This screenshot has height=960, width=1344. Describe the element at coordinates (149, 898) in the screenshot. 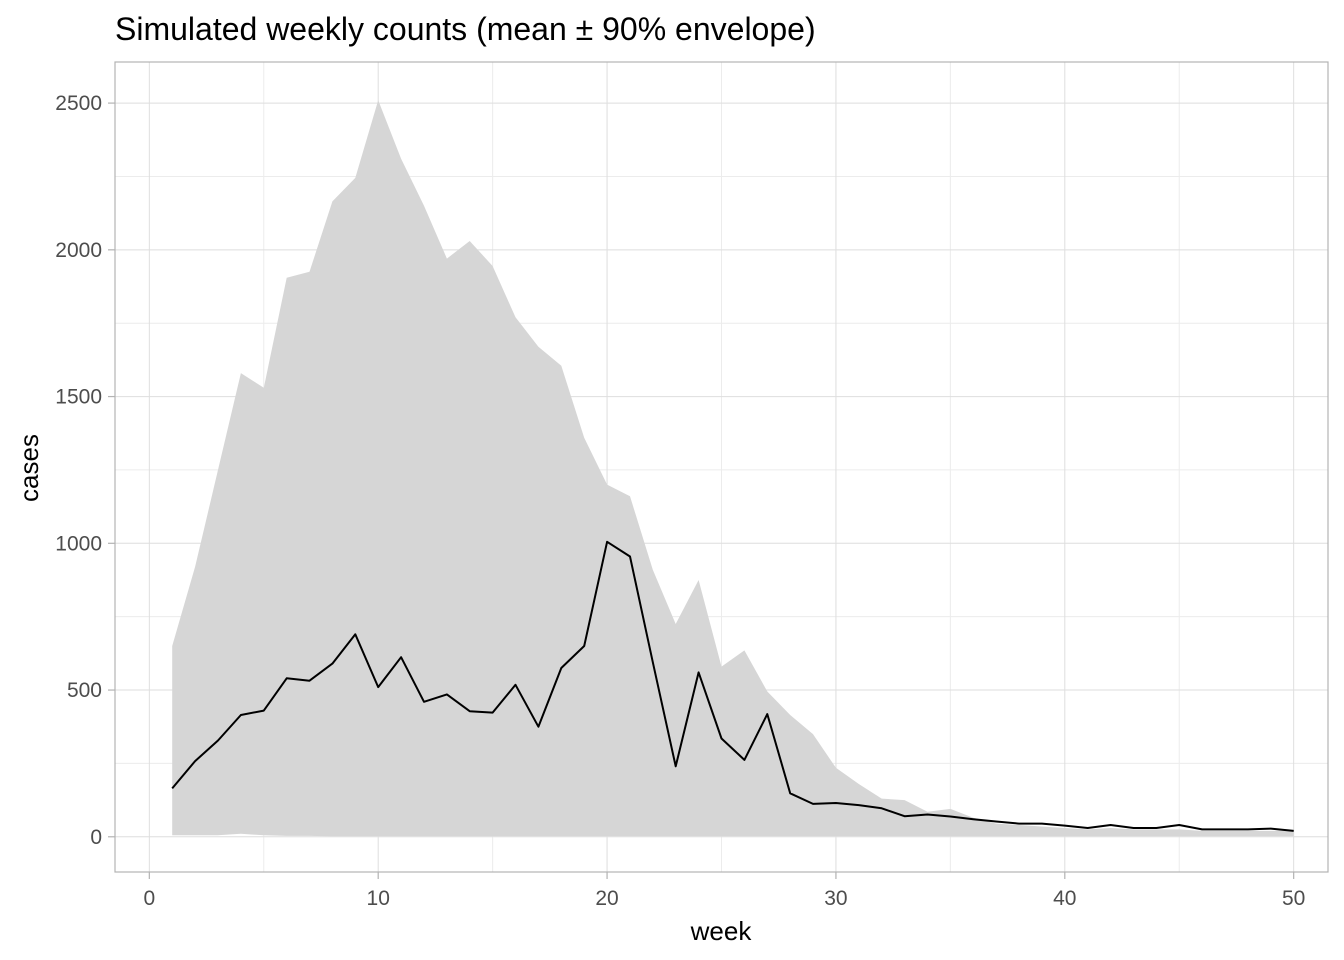

I see `x-tick-label: 0` at that location.